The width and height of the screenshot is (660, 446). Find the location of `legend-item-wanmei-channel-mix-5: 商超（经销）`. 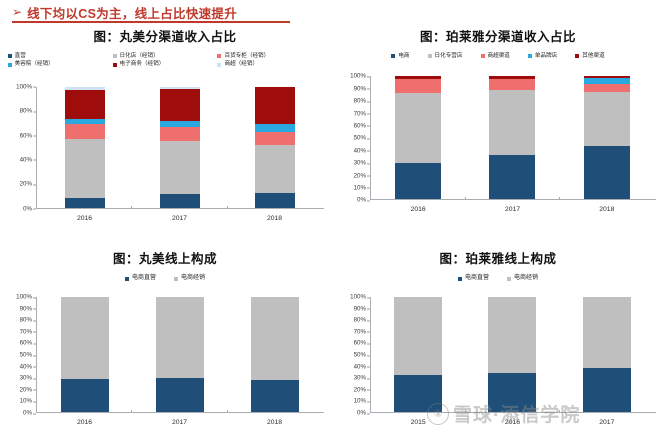

legend-item-wanmei-channel-mix-5: 商超（经销） is located at coordinates (269, 64).